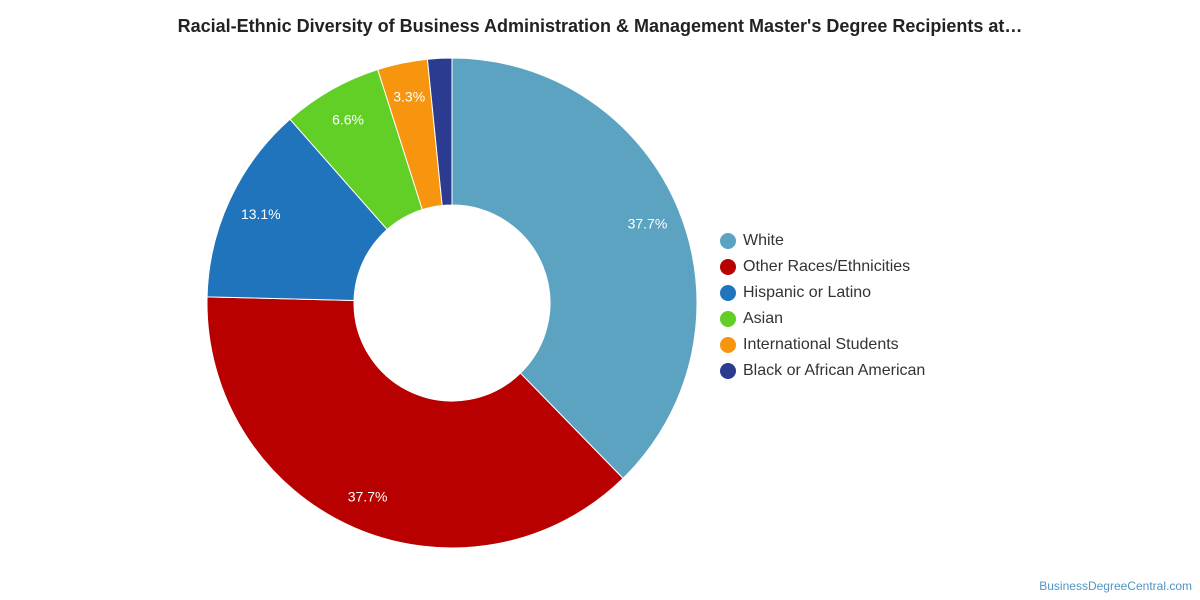 The height and width of the screenshot is (600, 1200). Describe the element at coordinates (368, 496) in the screenshot. I see `slice-label-1: 37.7%` at that location.